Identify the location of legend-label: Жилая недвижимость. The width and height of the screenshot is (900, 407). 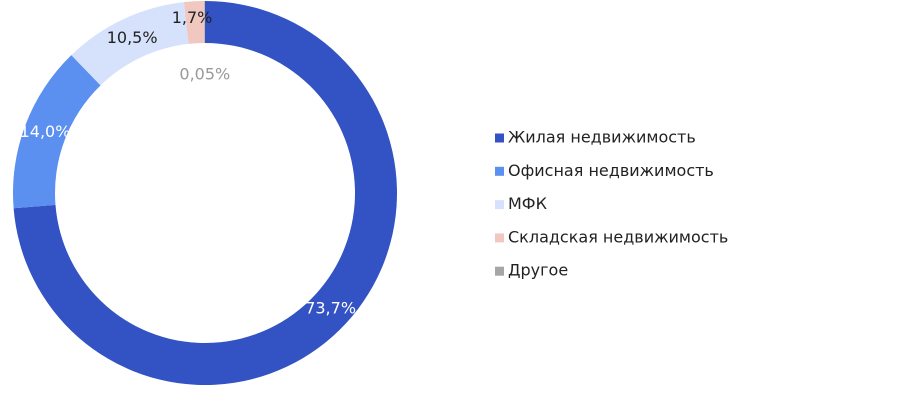
(602, 137).